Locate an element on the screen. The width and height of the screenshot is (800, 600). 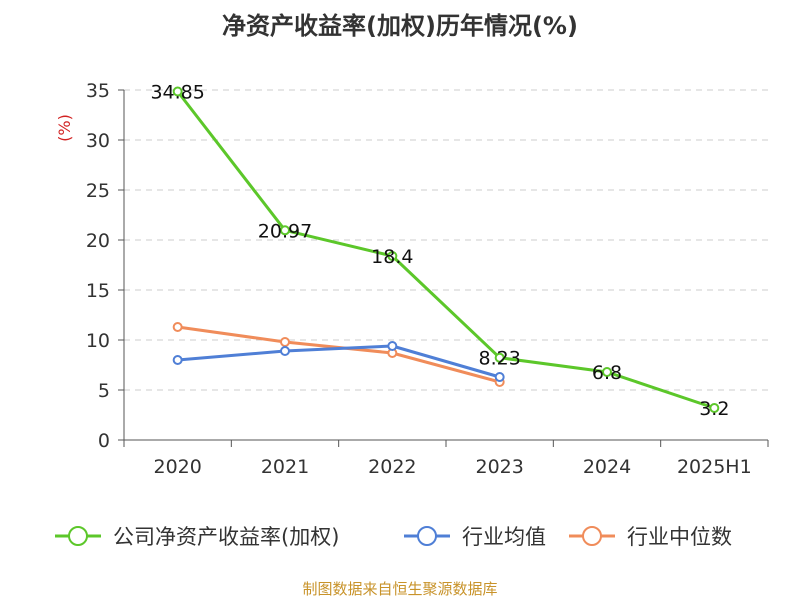
x-tick-label: 2020 is located at coordinates (177, 467).